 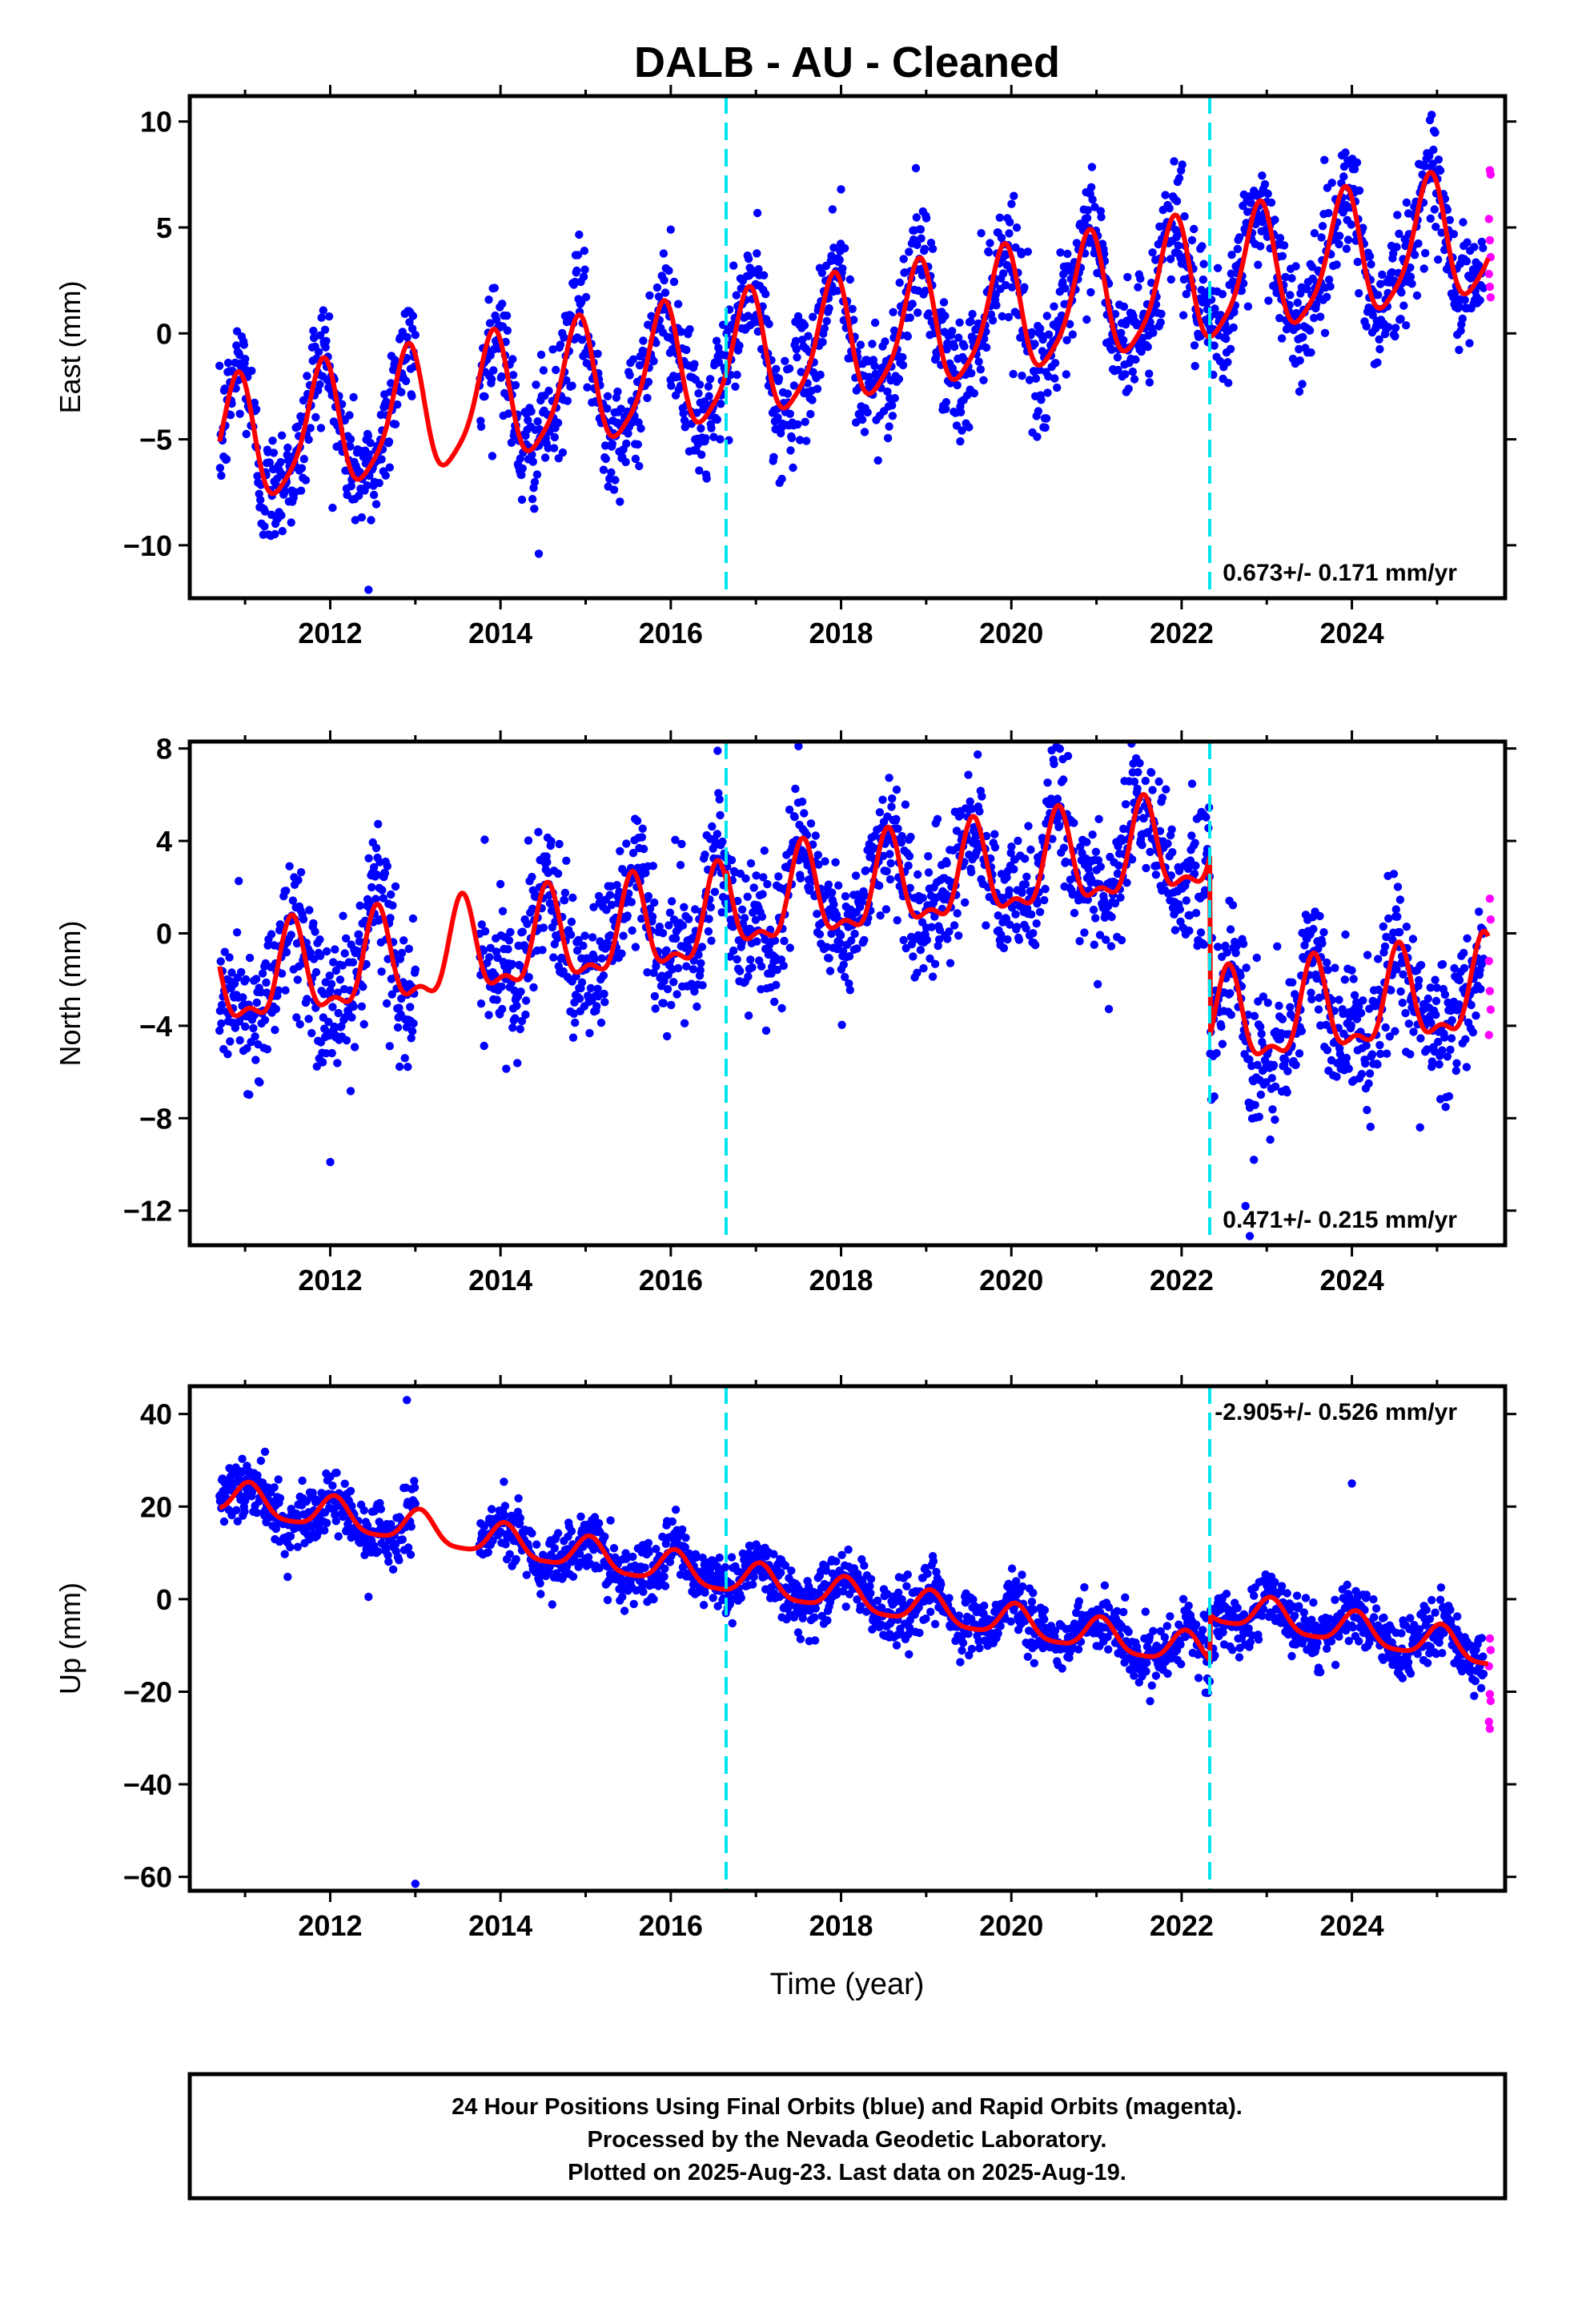 I want to click on north-model-curve, so click(x=854, y=924).